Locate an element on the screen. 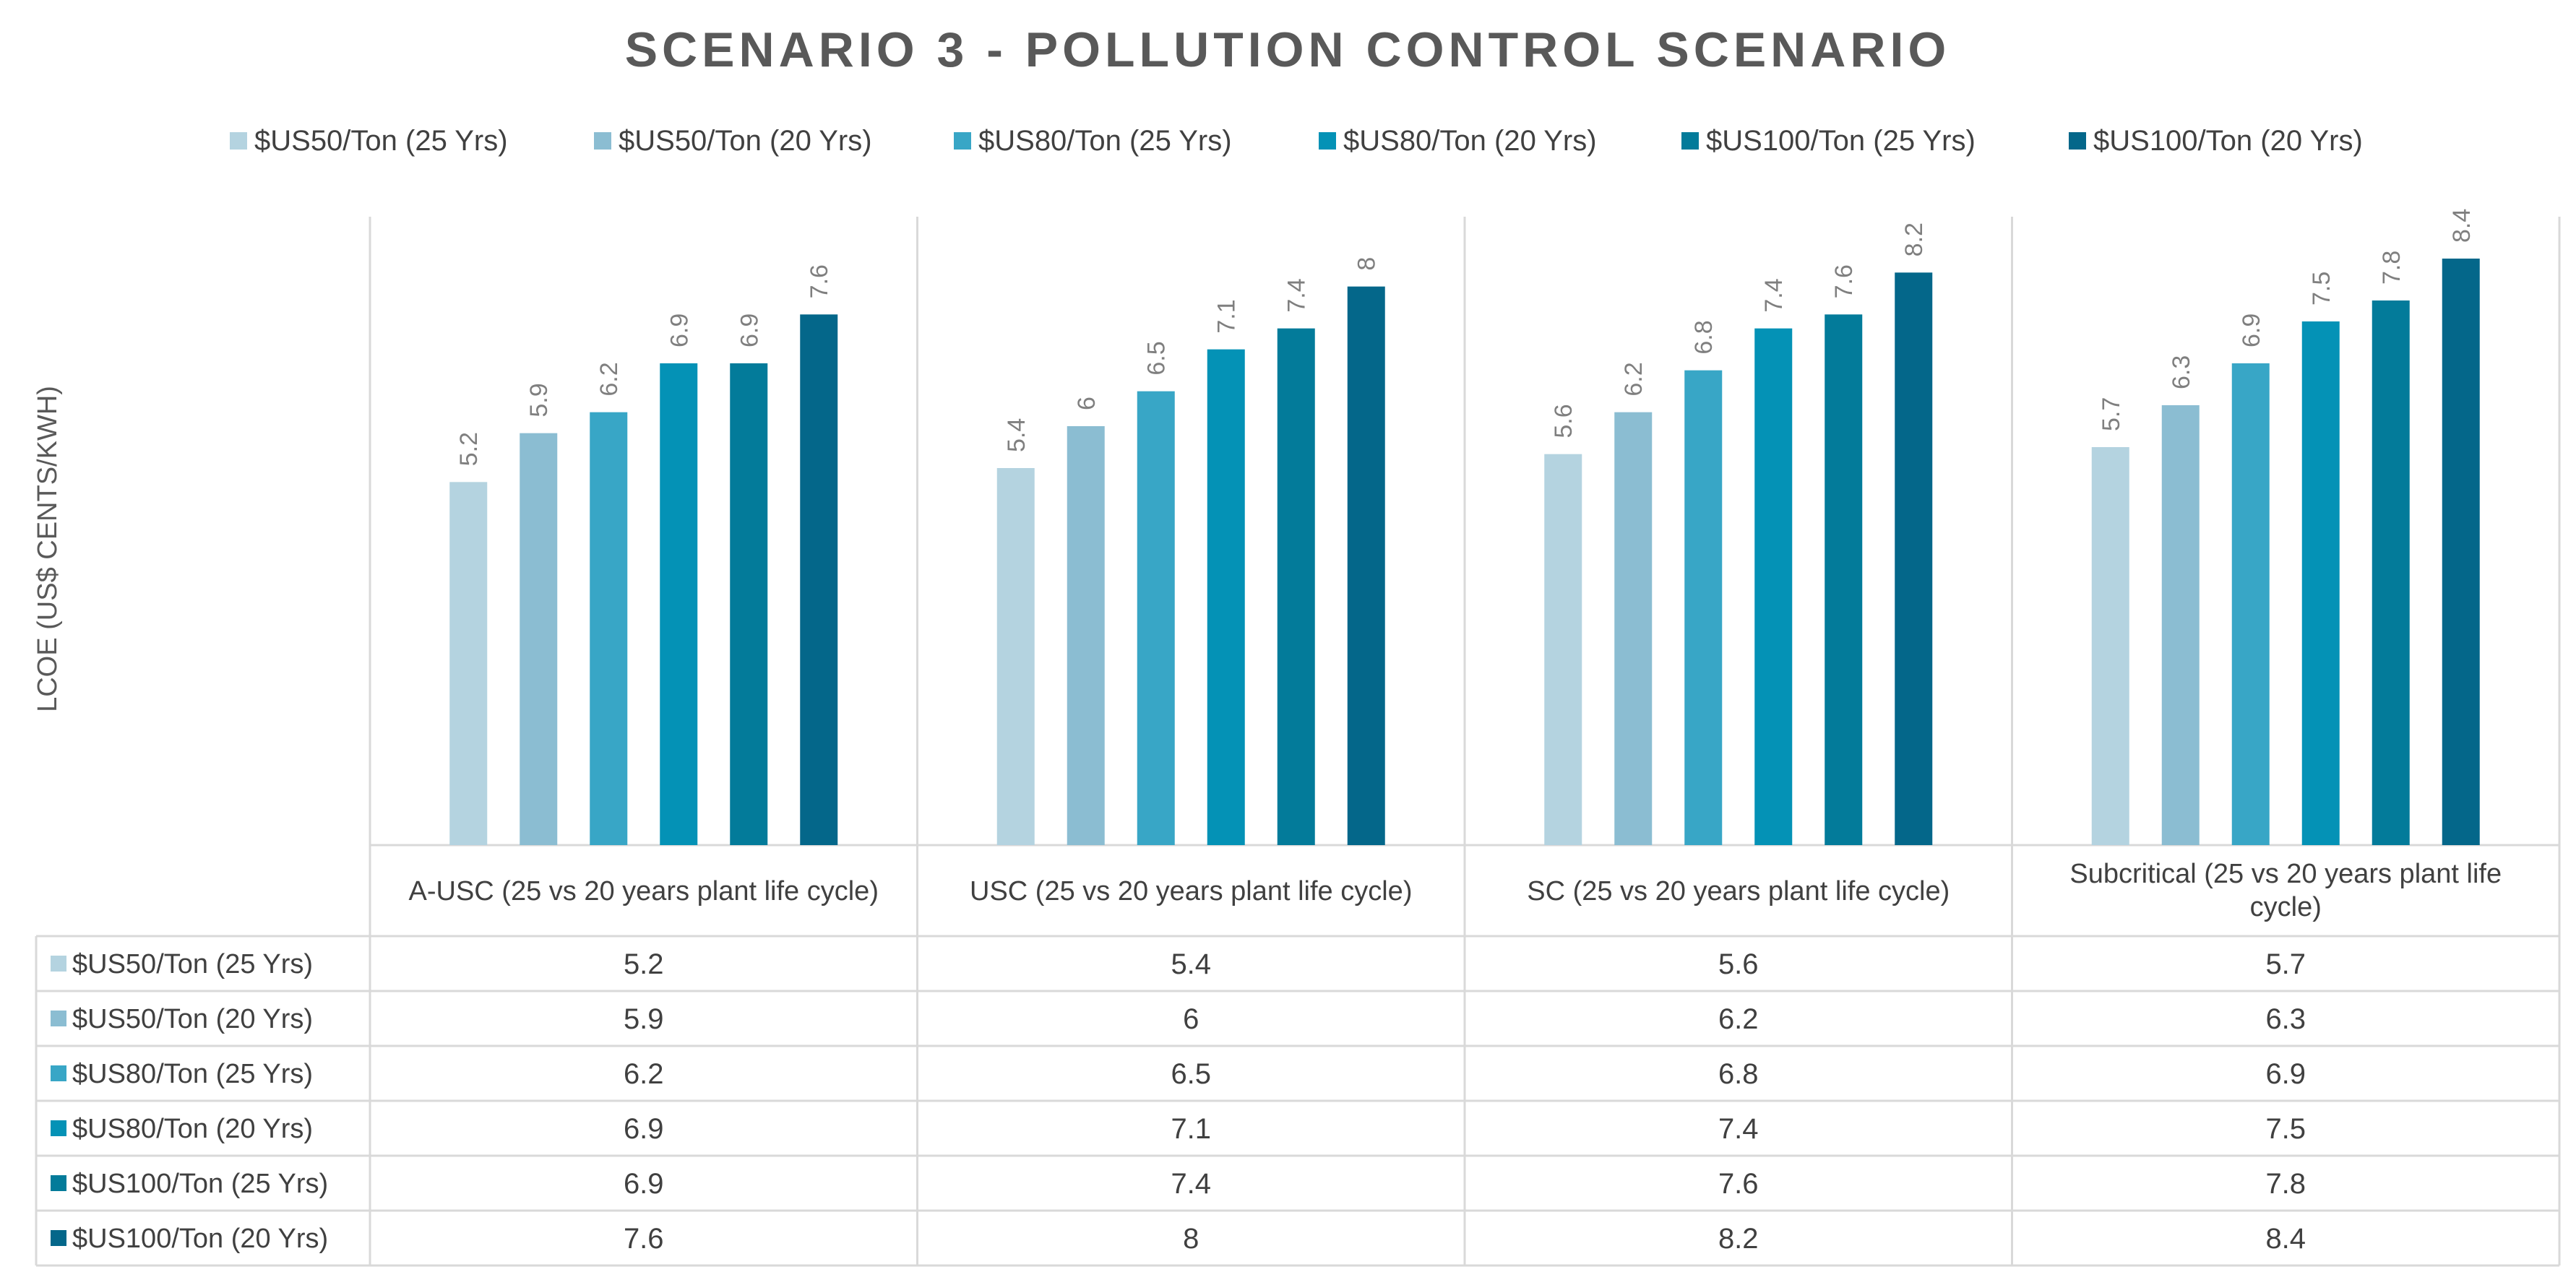 This screenshot has height=1285, width=2576. data-label: 7.8 is located at coordinates (2391, 268).